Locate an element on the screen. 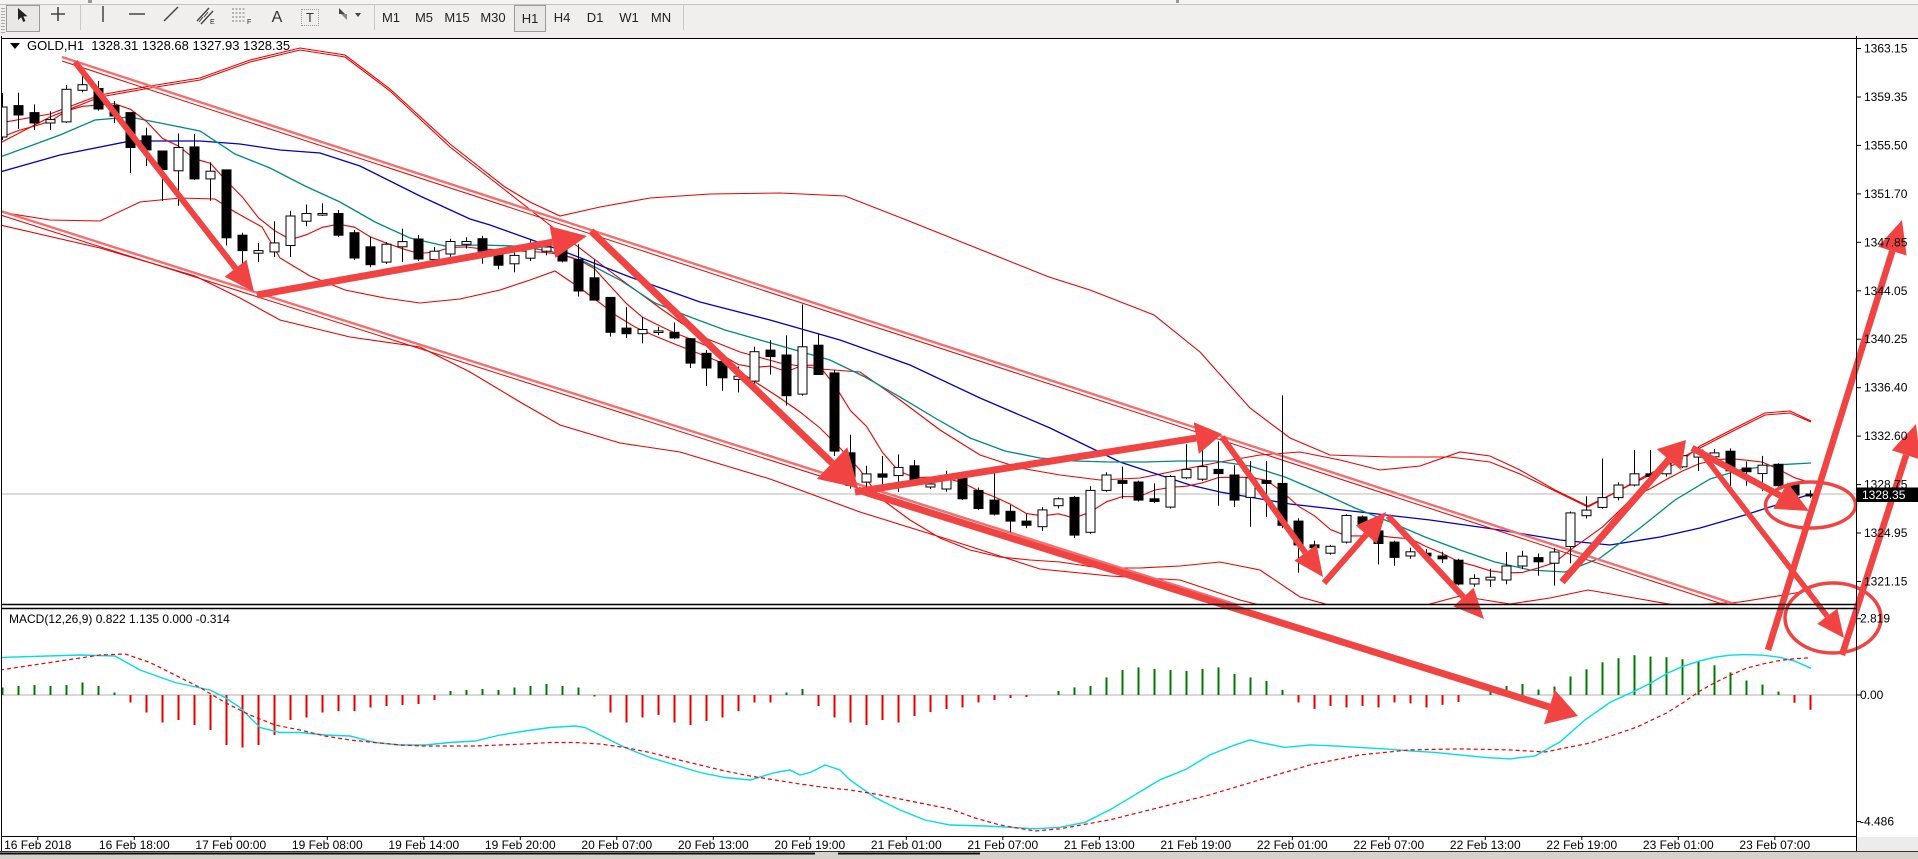 The image size is (1918, 859). svg-text: 2.819 is located at coordinates (1875, 619).